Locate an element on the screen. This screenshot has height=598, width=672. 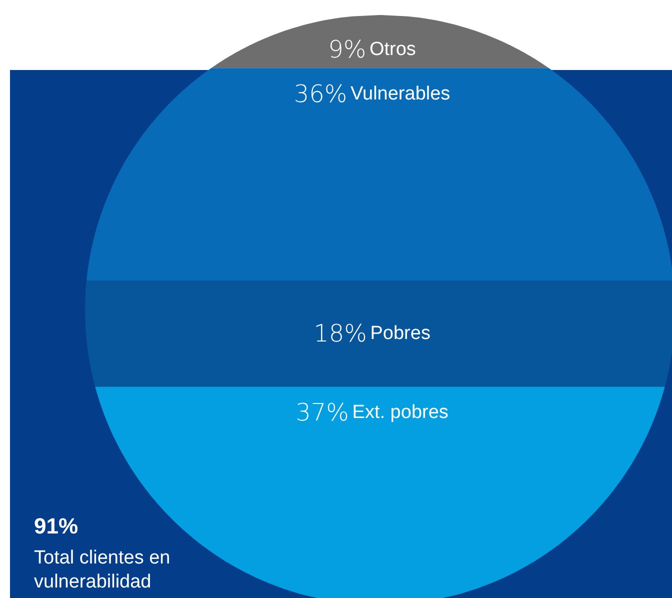
data-label: 9% is located at coordinates (347, 50).